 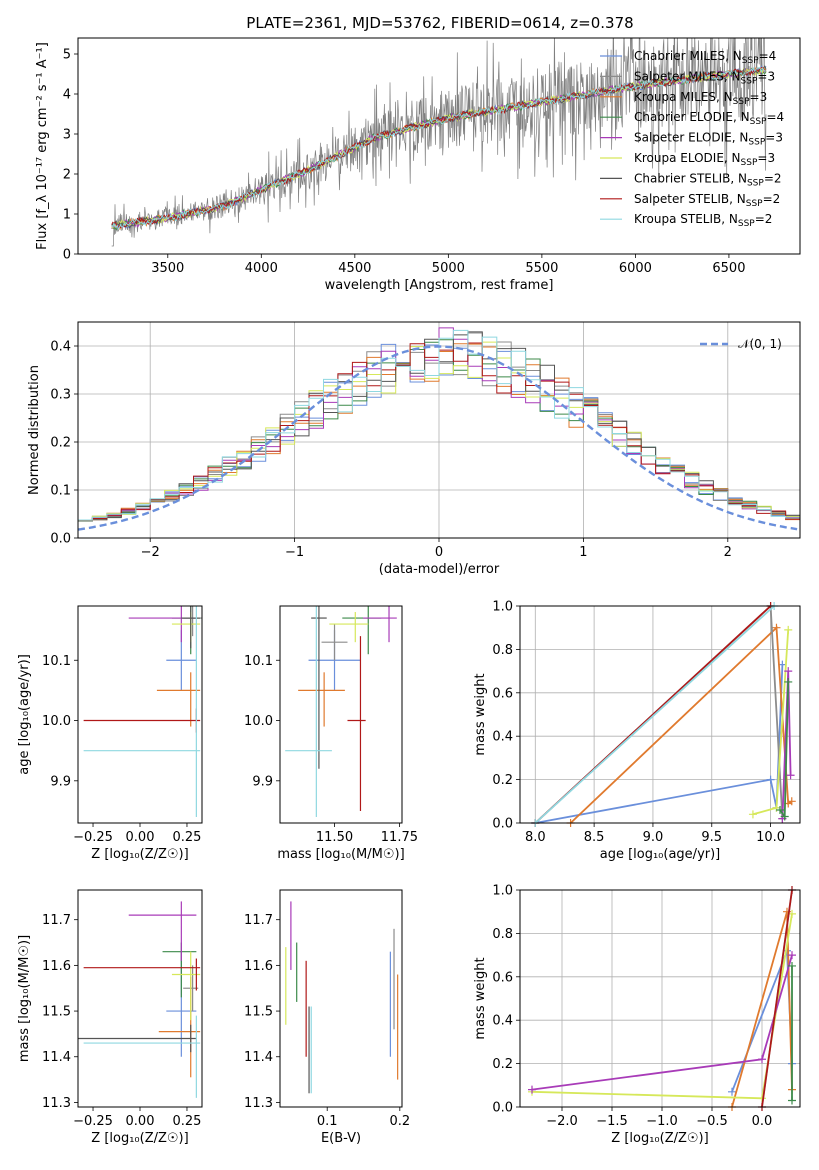 What do you see at coordinates (261, 268) in the screenshot?
I see `spectrum-xtick-label: 4000` at bounding box center [261, 268].